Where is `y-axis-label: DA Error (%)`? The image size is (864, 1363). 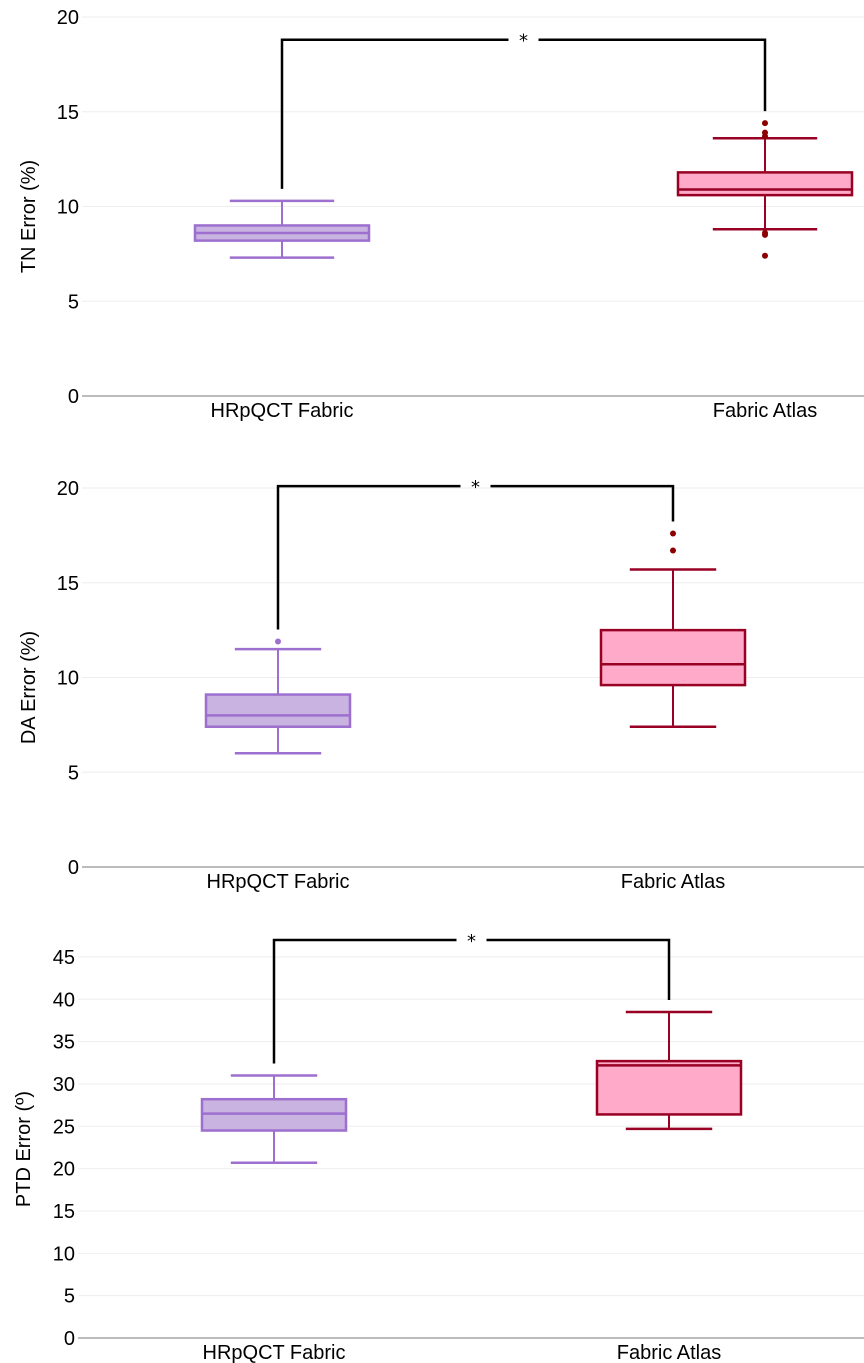 y-axis-label: DA Error (%) is located at coordinates (29, 687).